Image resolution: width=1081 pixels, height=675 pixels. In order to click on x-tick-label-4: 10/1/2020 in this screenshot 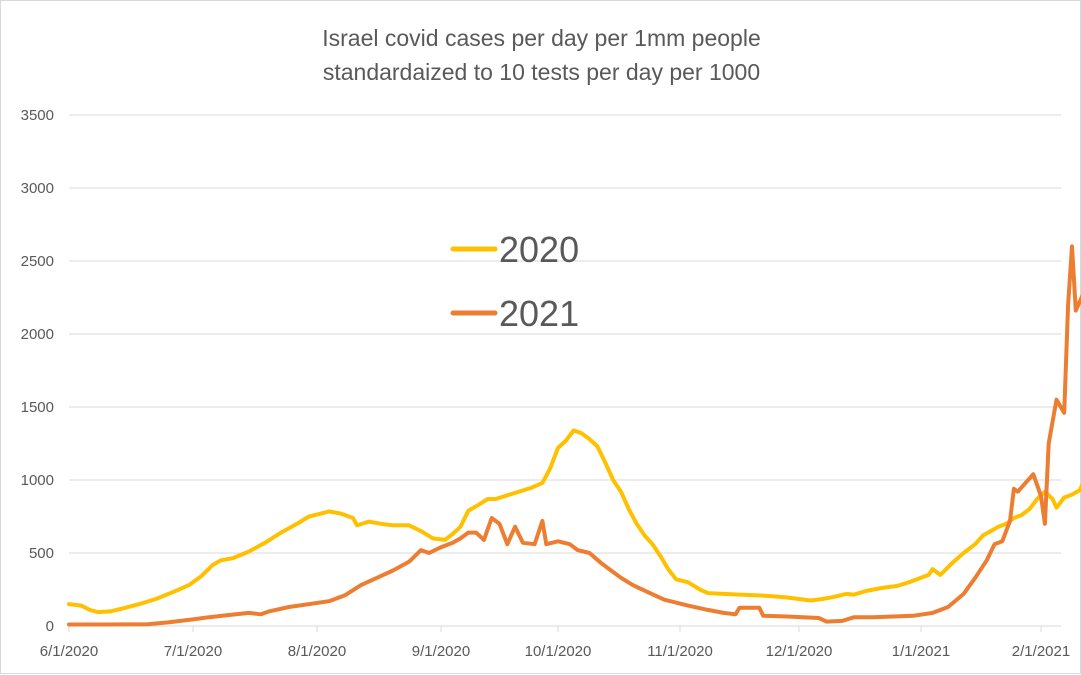, I will do `click(558, 651)`.